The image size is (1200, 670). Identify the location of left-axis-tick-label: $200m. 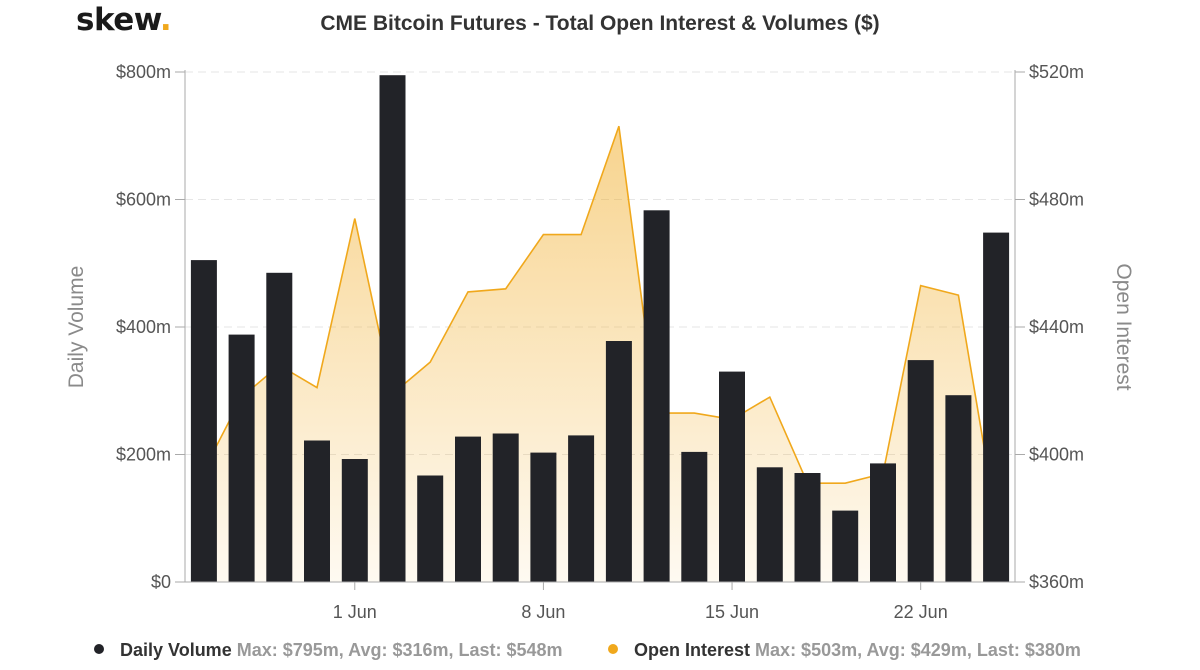
(143, 455).